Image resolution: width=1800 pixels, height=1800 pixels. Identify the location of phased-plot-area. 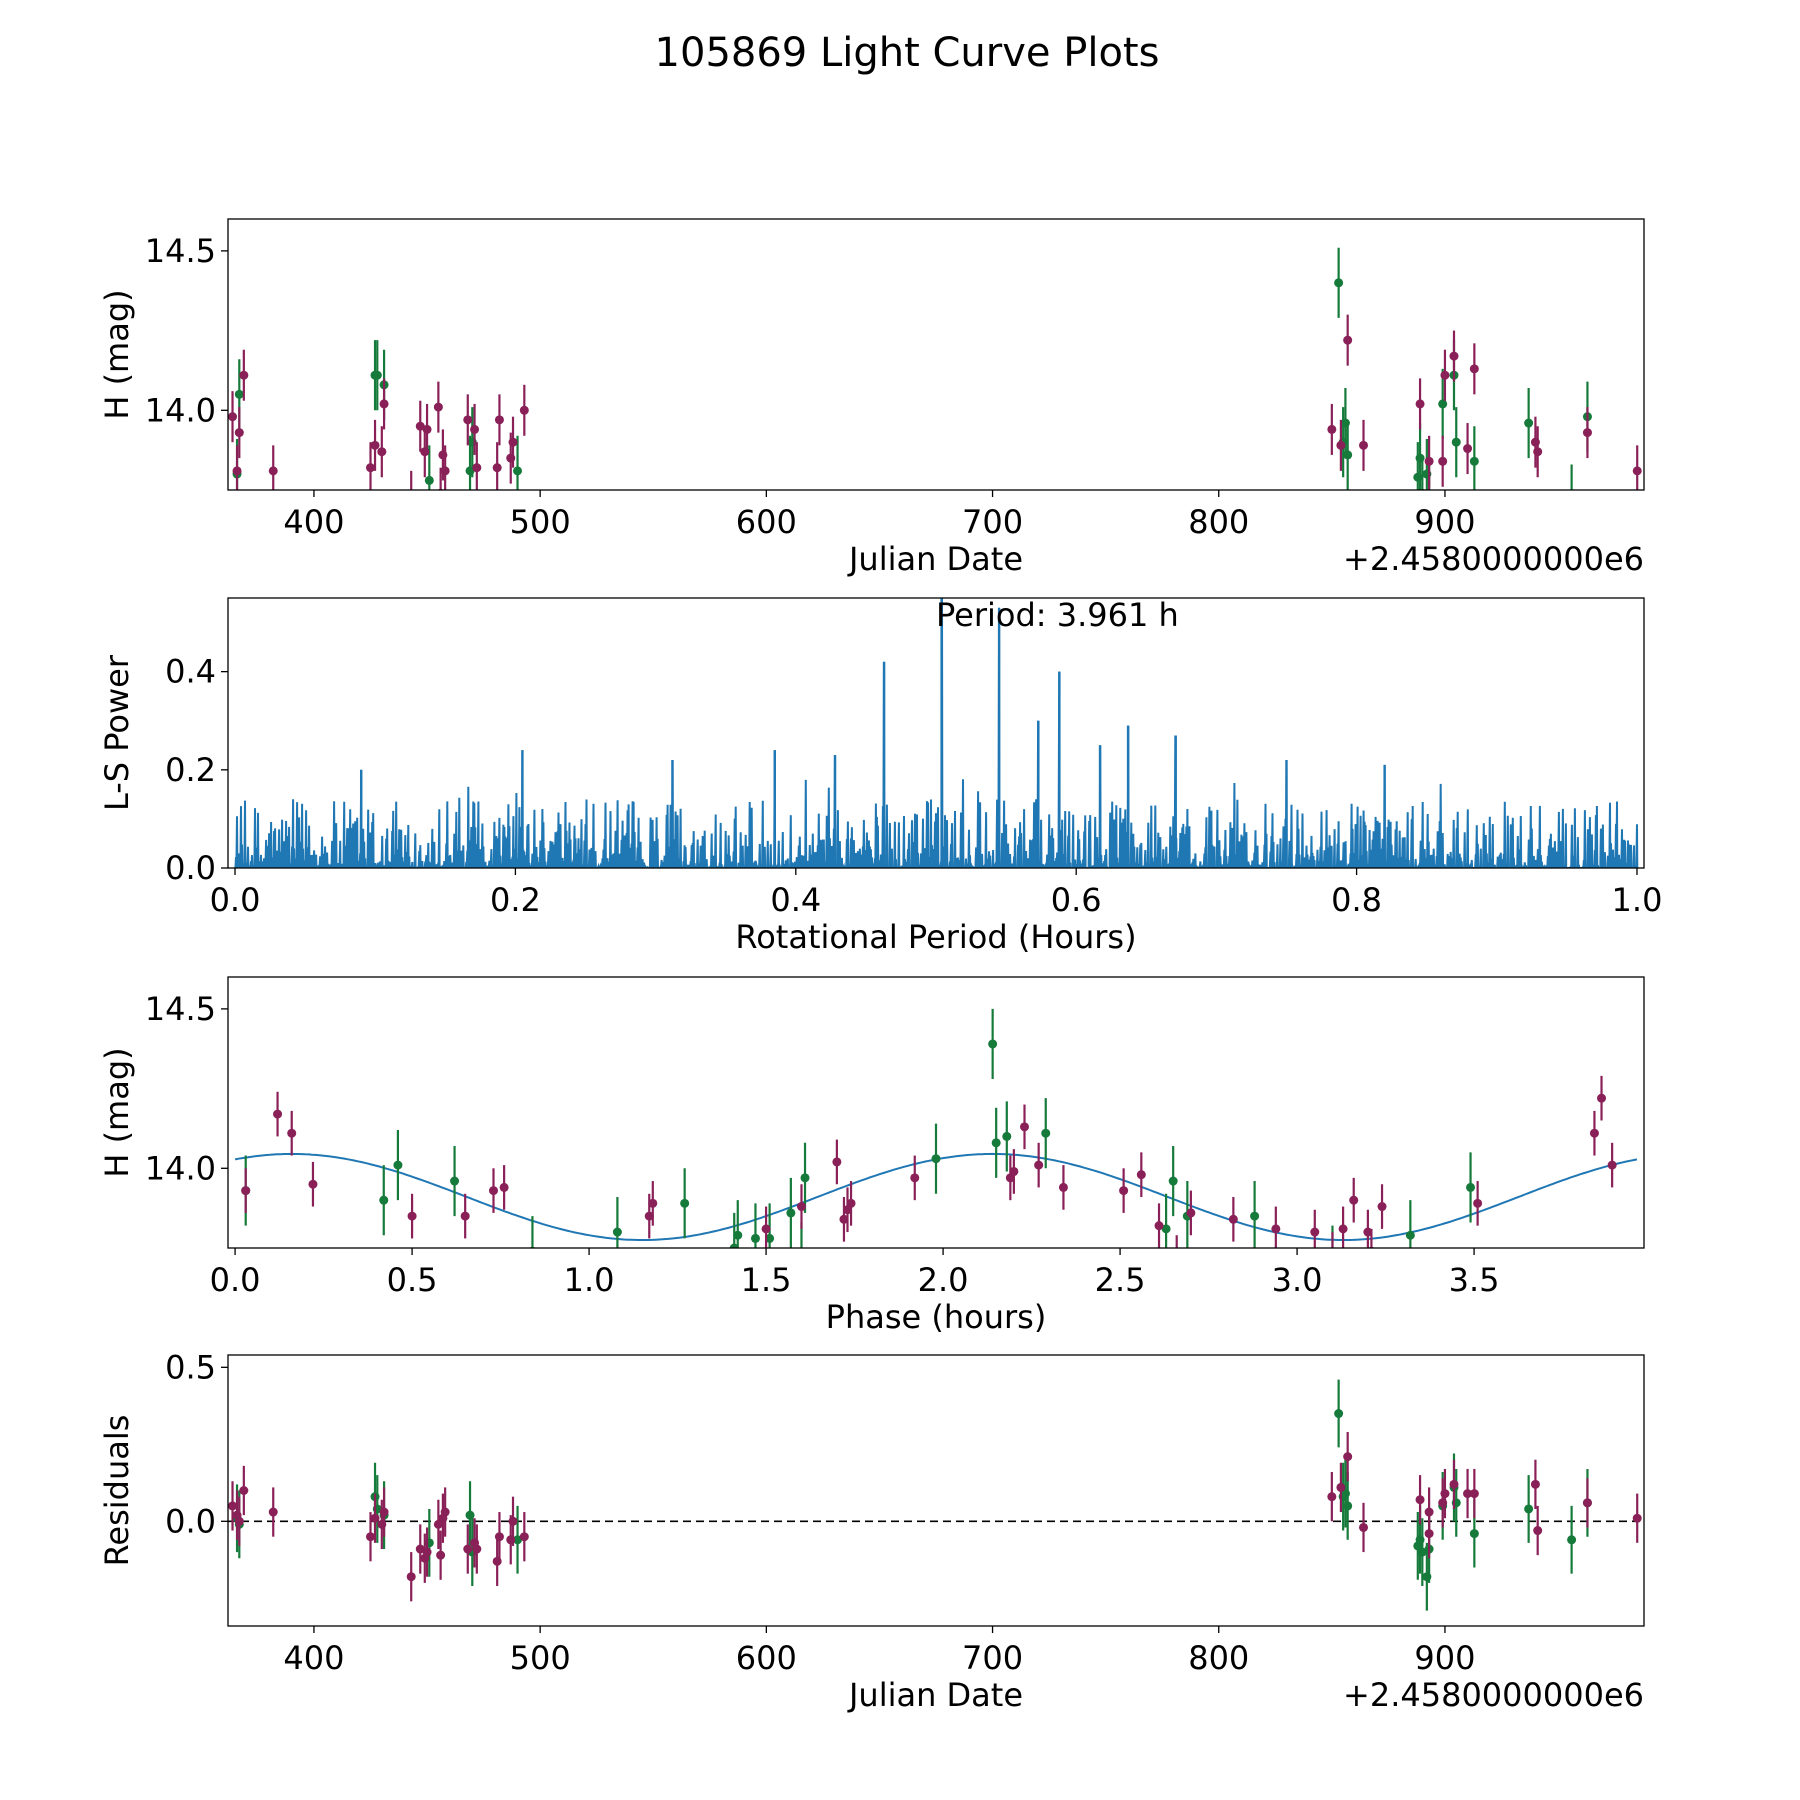
(936, 1136).